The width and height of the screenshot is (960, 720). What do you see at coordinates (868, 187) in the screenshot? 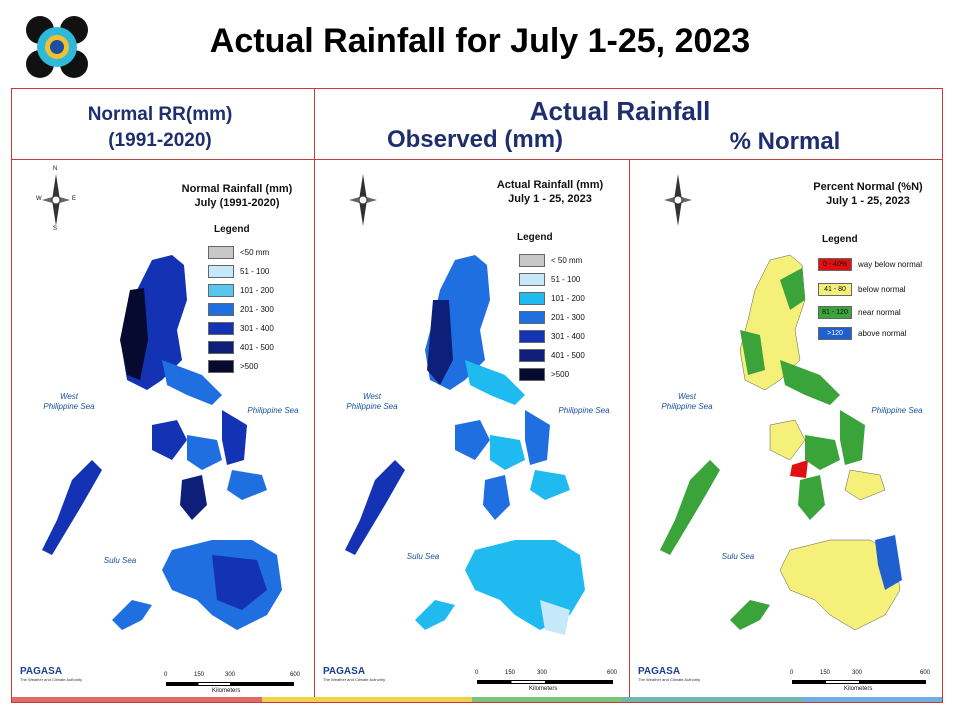
I see `panel3-title-line1: Percent Normal (%N)` at bounding box center [868, 187].